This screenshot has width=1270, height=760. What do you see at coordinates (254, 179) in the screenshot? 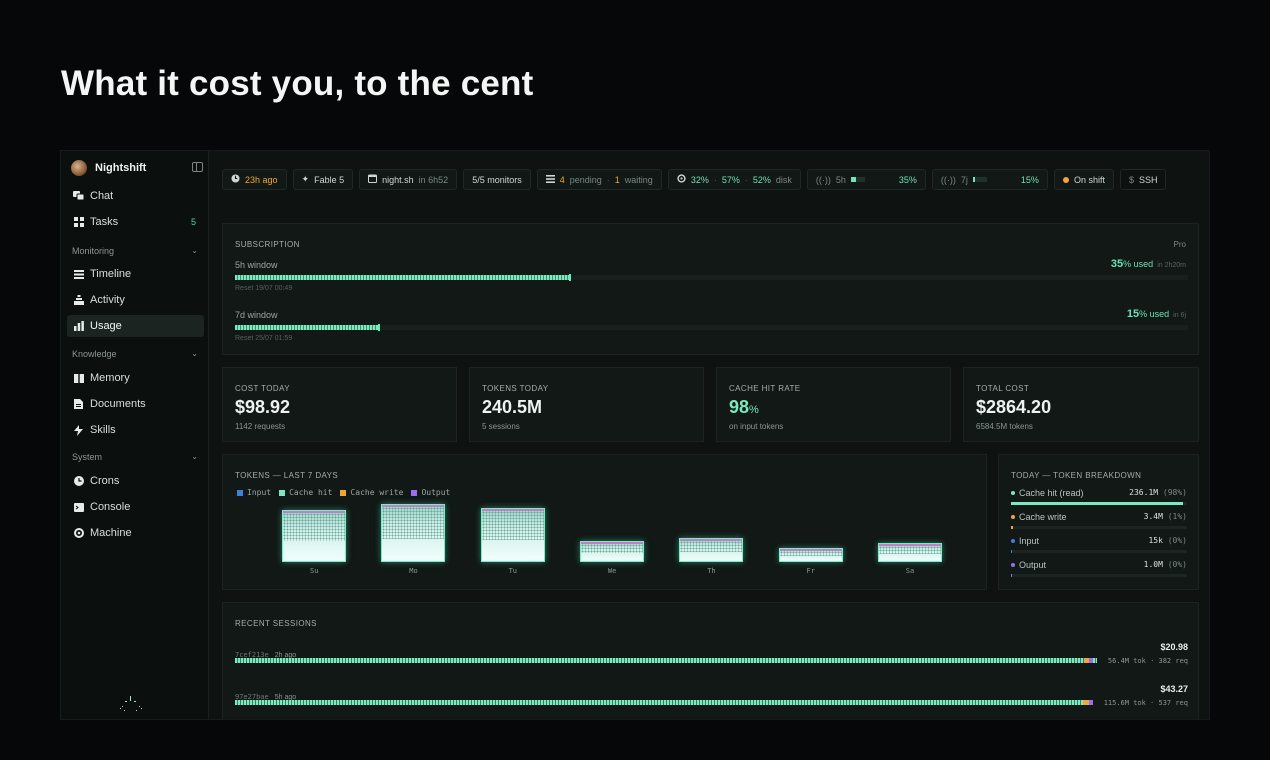
I see `last-run-pill: 23h ago` at bounding box center [254, 179].